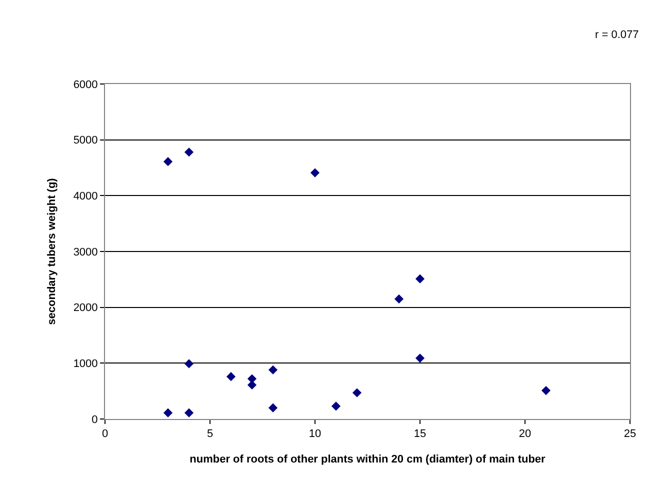 The height and width of the screenshot is (493, 647). I want to click on x-tick-label: 5, so click(210, 434).